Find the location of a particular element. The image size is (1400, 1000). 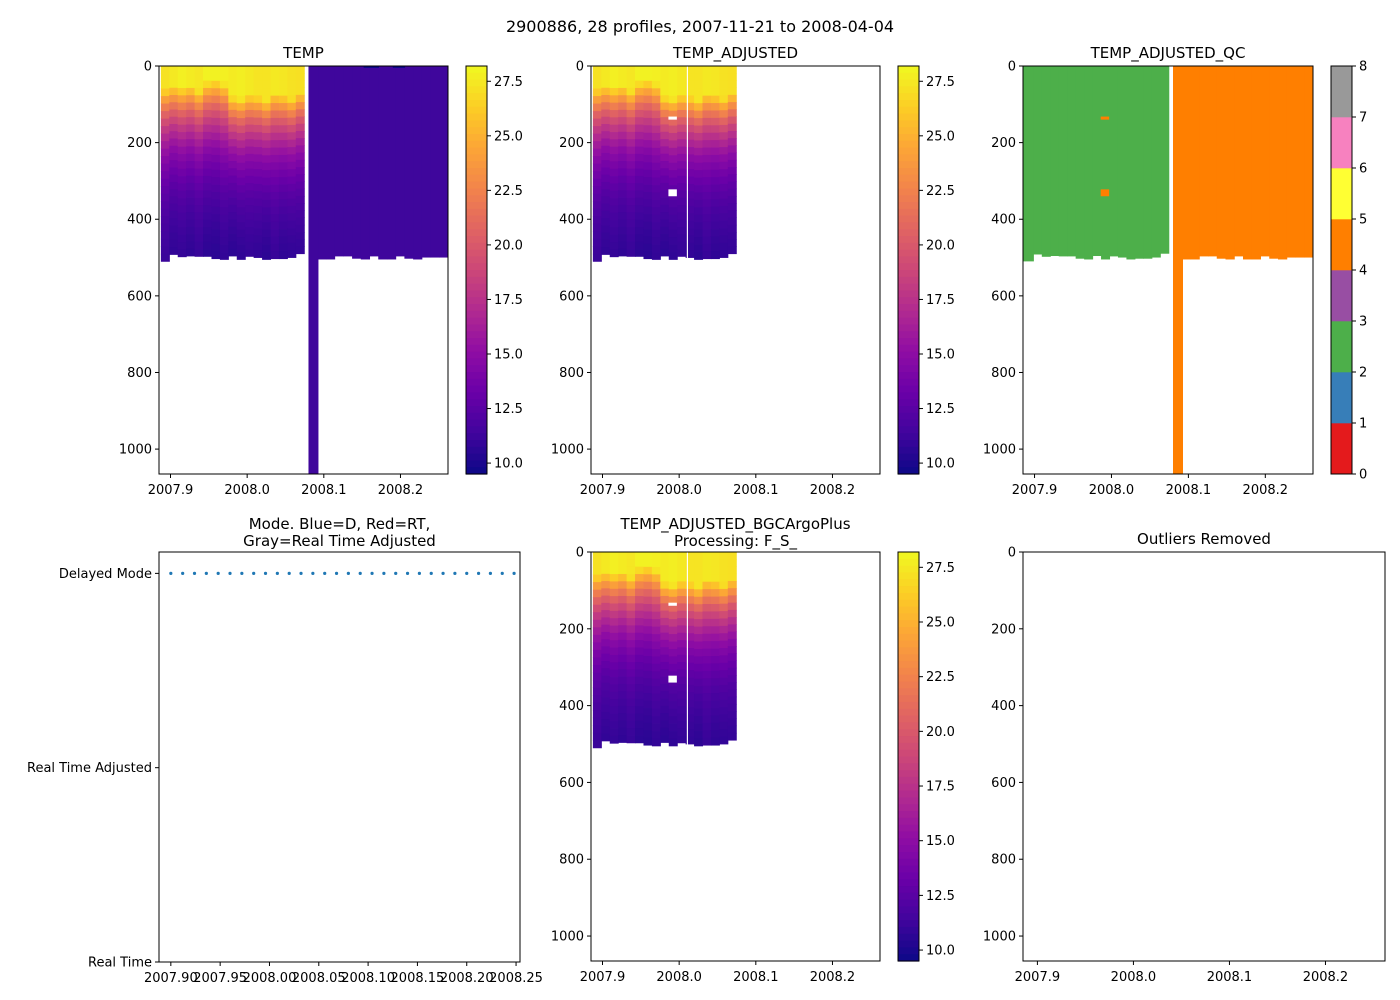

x-tick-label: 2008.0 is located at coordinates (679, 490).